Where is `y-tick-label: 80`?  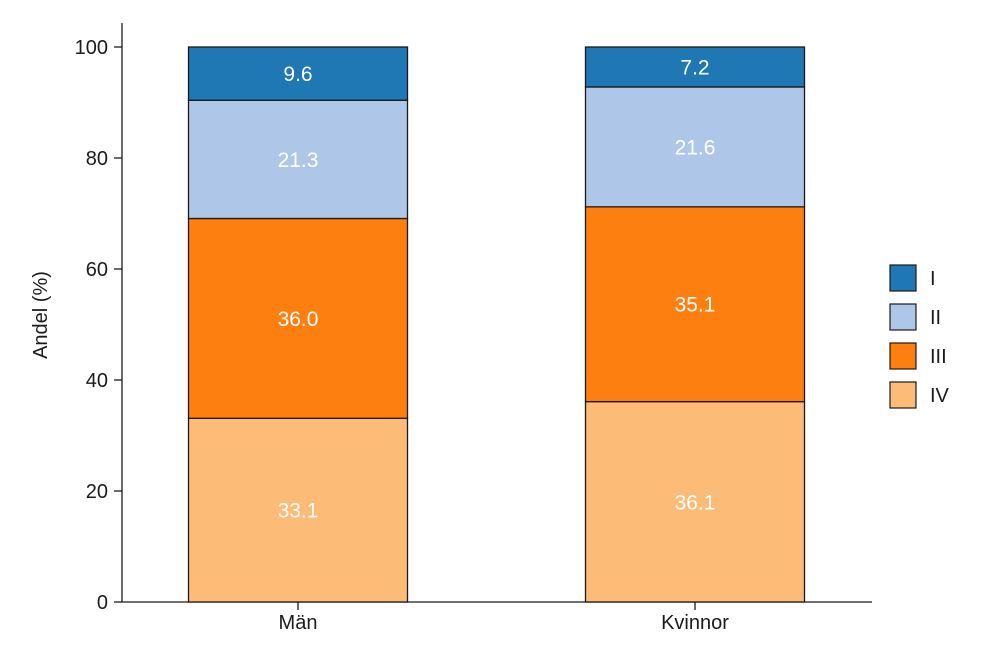
y-tick-label: 80 is located at coordinates (97, 159).